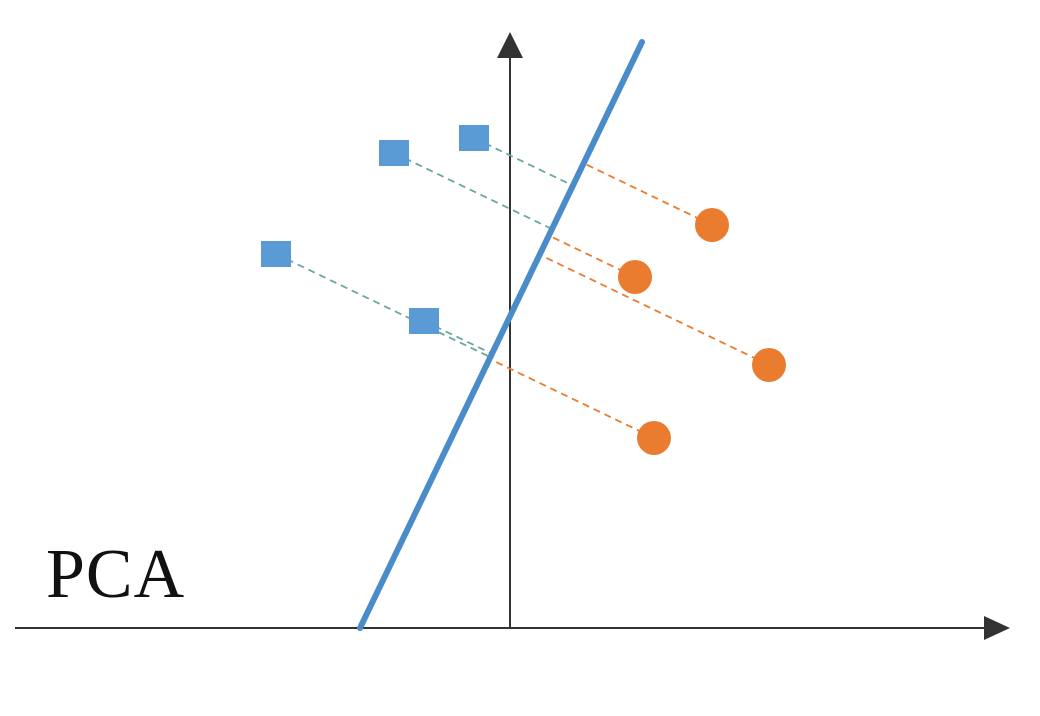 The height and width of the screenshot is (716, 1040). I want to click on x-axis-arrowhead, so click(997, 628).